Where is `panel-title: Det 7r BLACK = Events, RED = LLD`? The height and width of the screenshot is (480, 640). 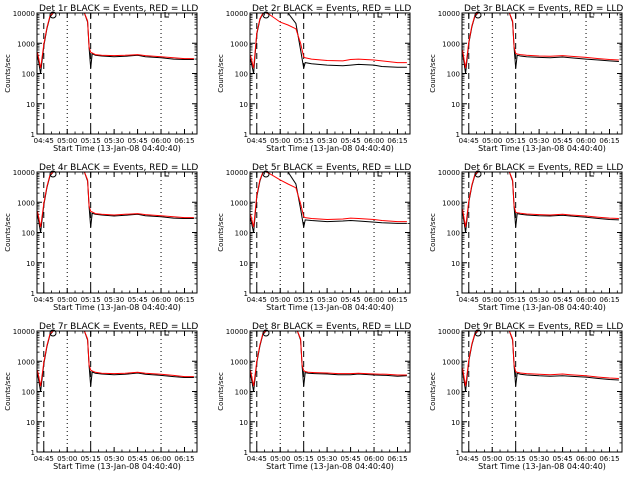 panel-title: Det 7r BLACK = Events, RED = LLD is located at coordinates (118, 327).